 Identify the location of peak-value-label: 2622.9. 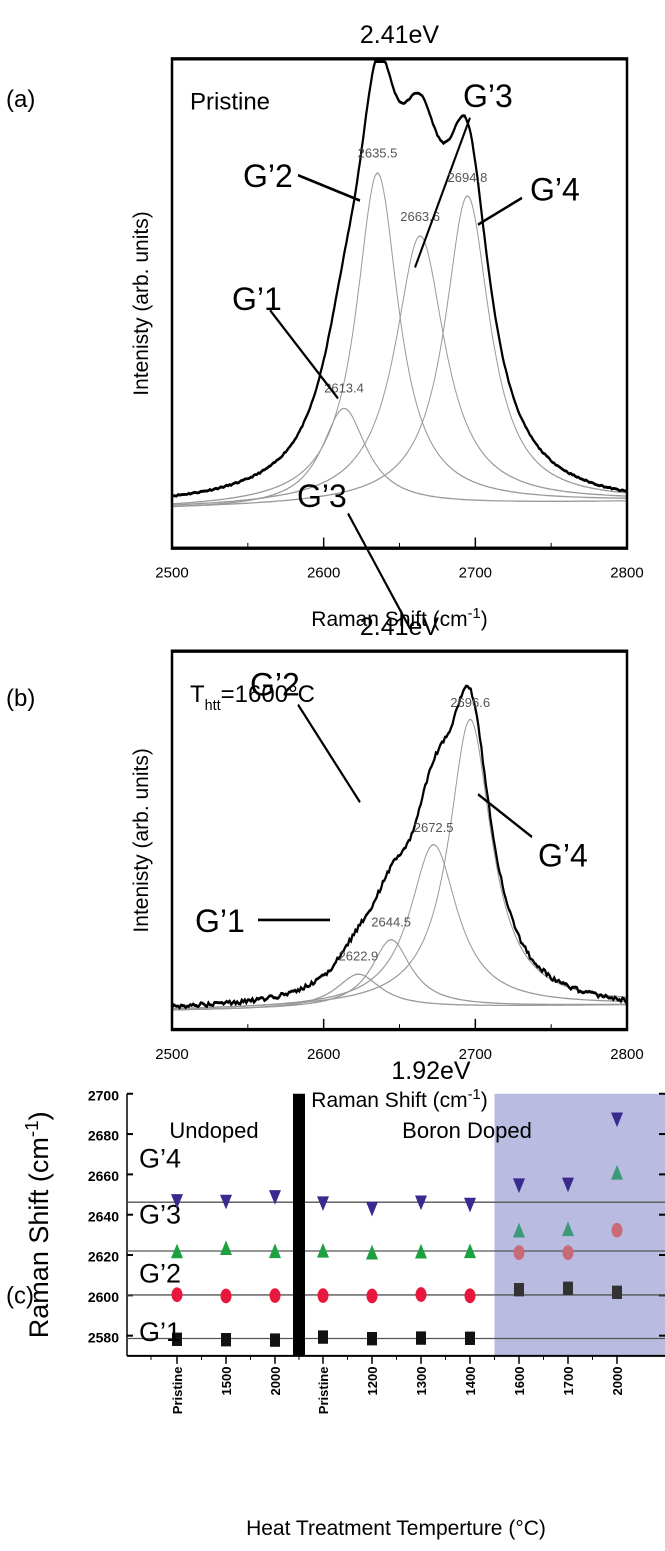
(359, 956).